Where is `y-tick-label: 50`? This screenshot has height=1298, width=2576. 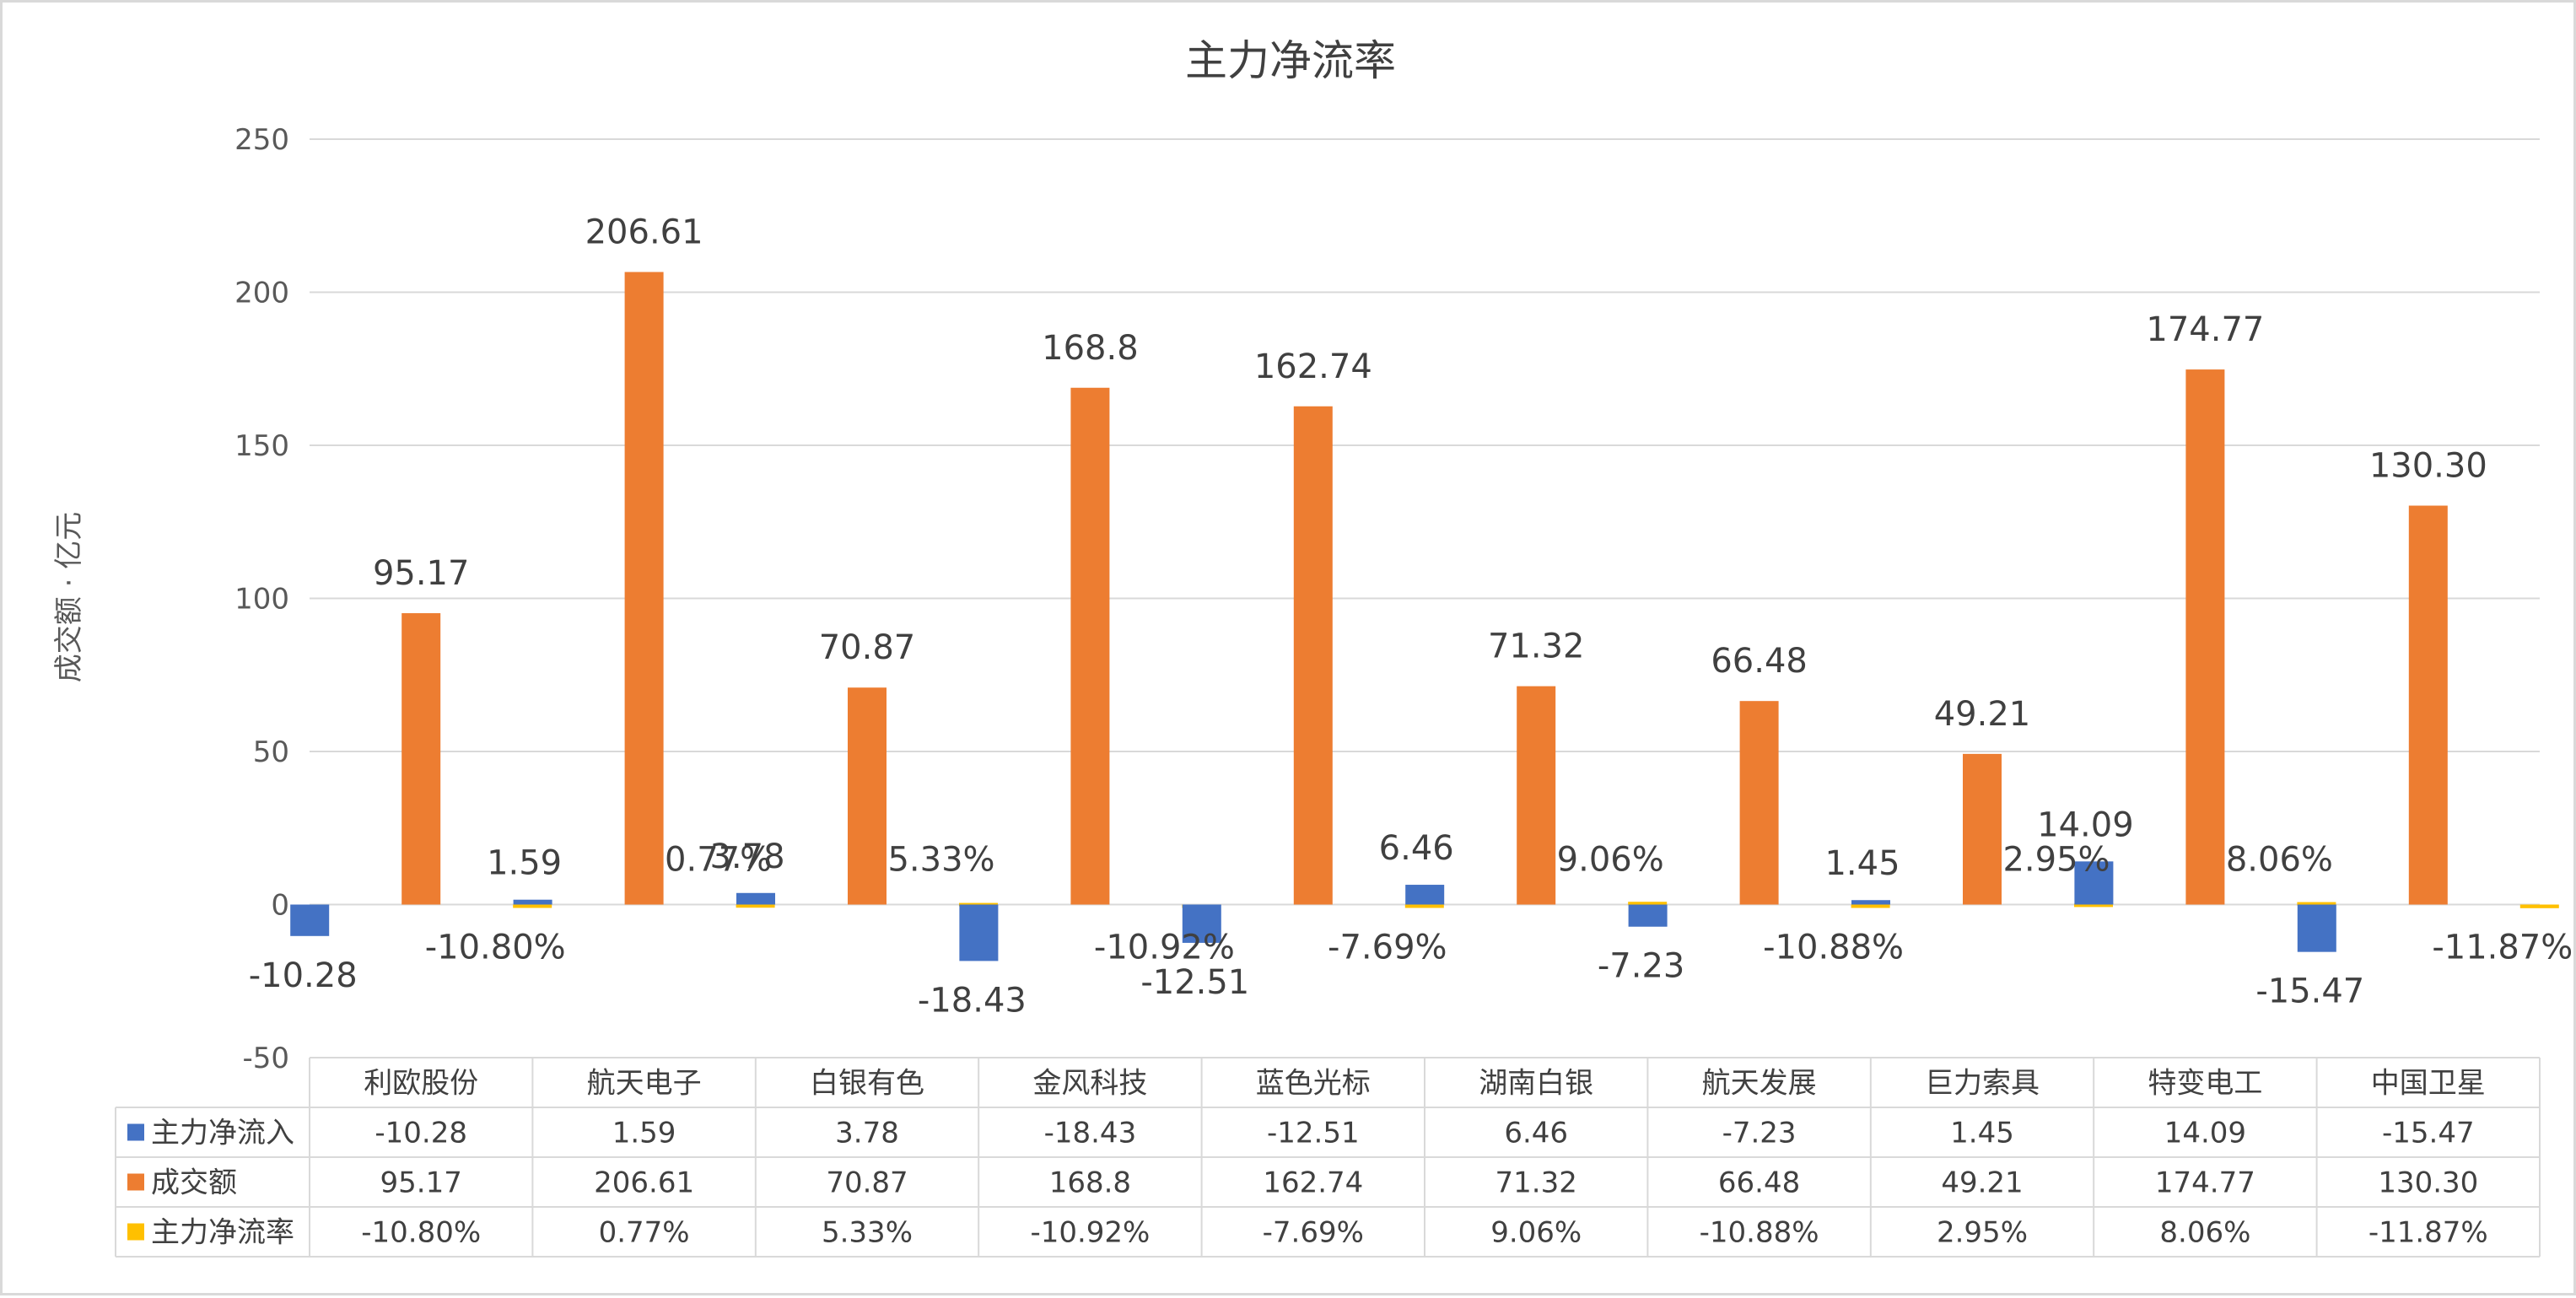 y-tick-label: 50 is located at coordinates (271, 752).